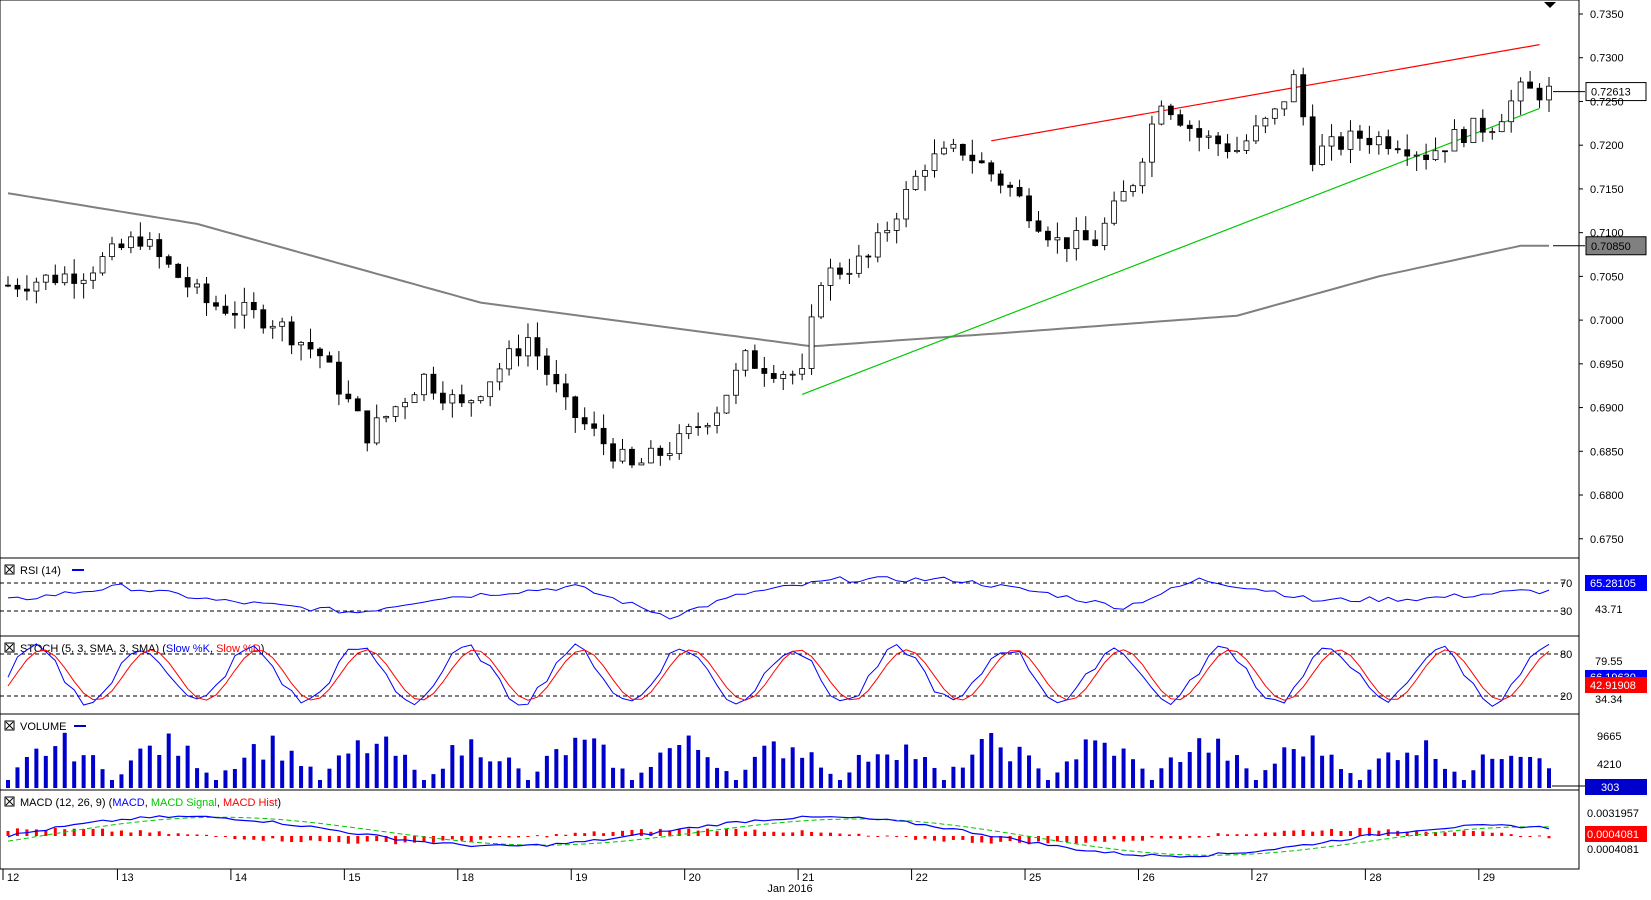  I want to click on rsi-panel, so click(790, 597).